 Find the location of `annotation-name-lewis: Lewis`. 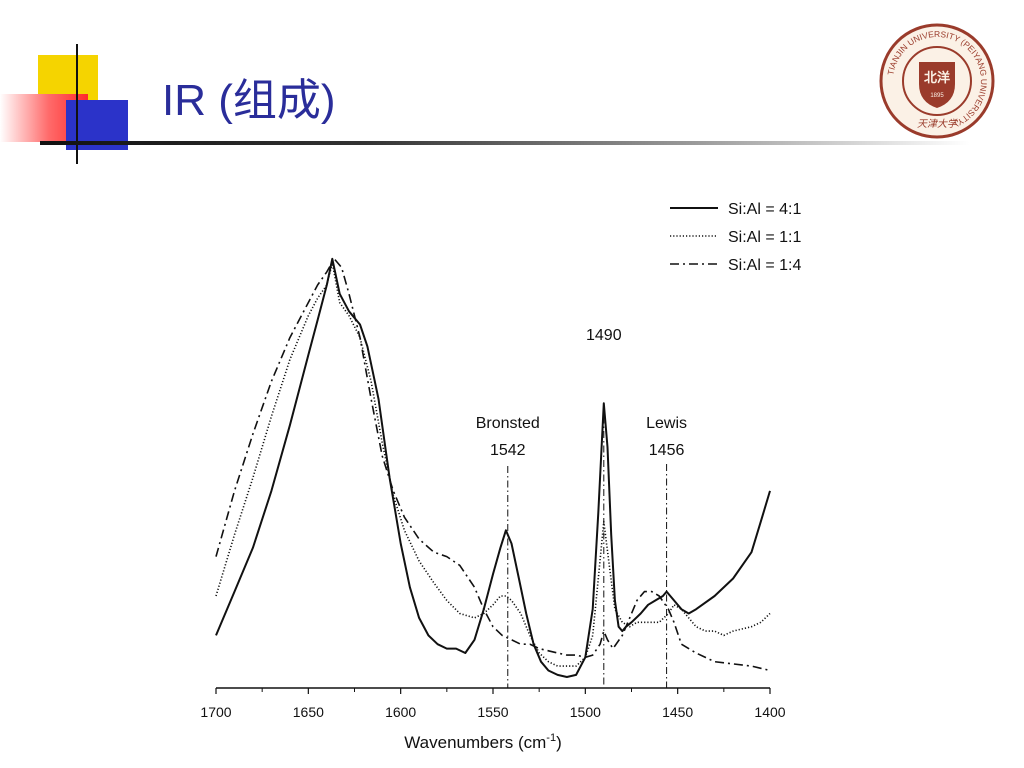

annotation-name-lewis: Lewis is located at coordinates (666, 423).